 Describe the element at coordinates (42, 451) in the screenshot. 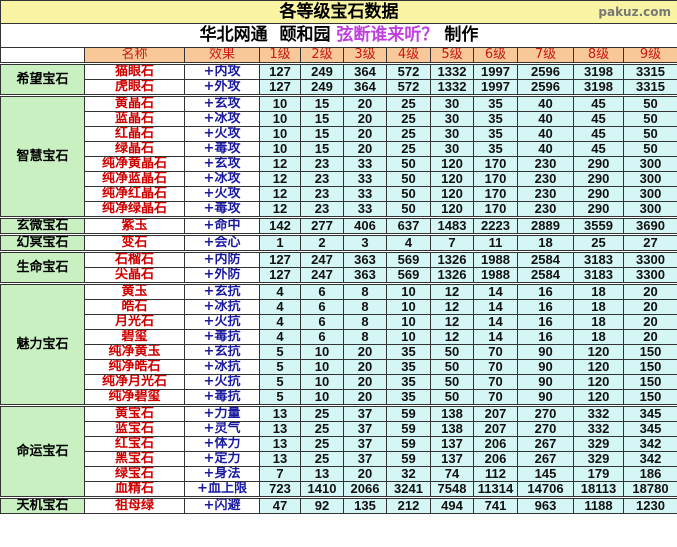

I see `group-cell: 命运宝石` at that location.